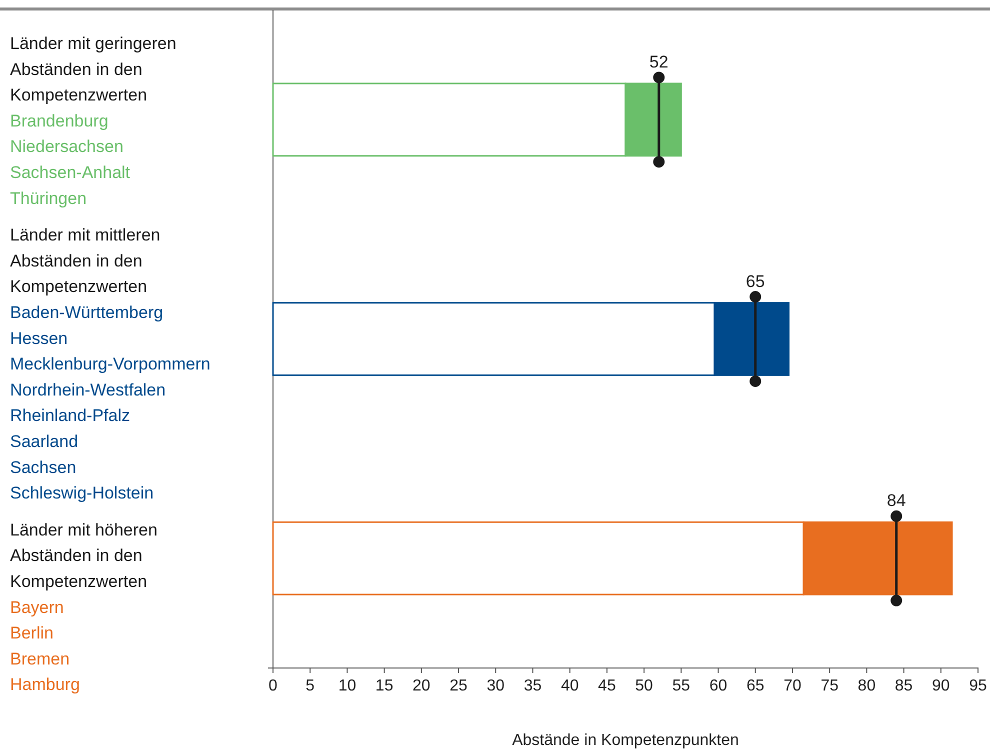  What do you see at coordinates (45, 646) in the screenshot?
I see `text: Bayern Berlin Bremen Hamburg` at bounding box center [45, 646].